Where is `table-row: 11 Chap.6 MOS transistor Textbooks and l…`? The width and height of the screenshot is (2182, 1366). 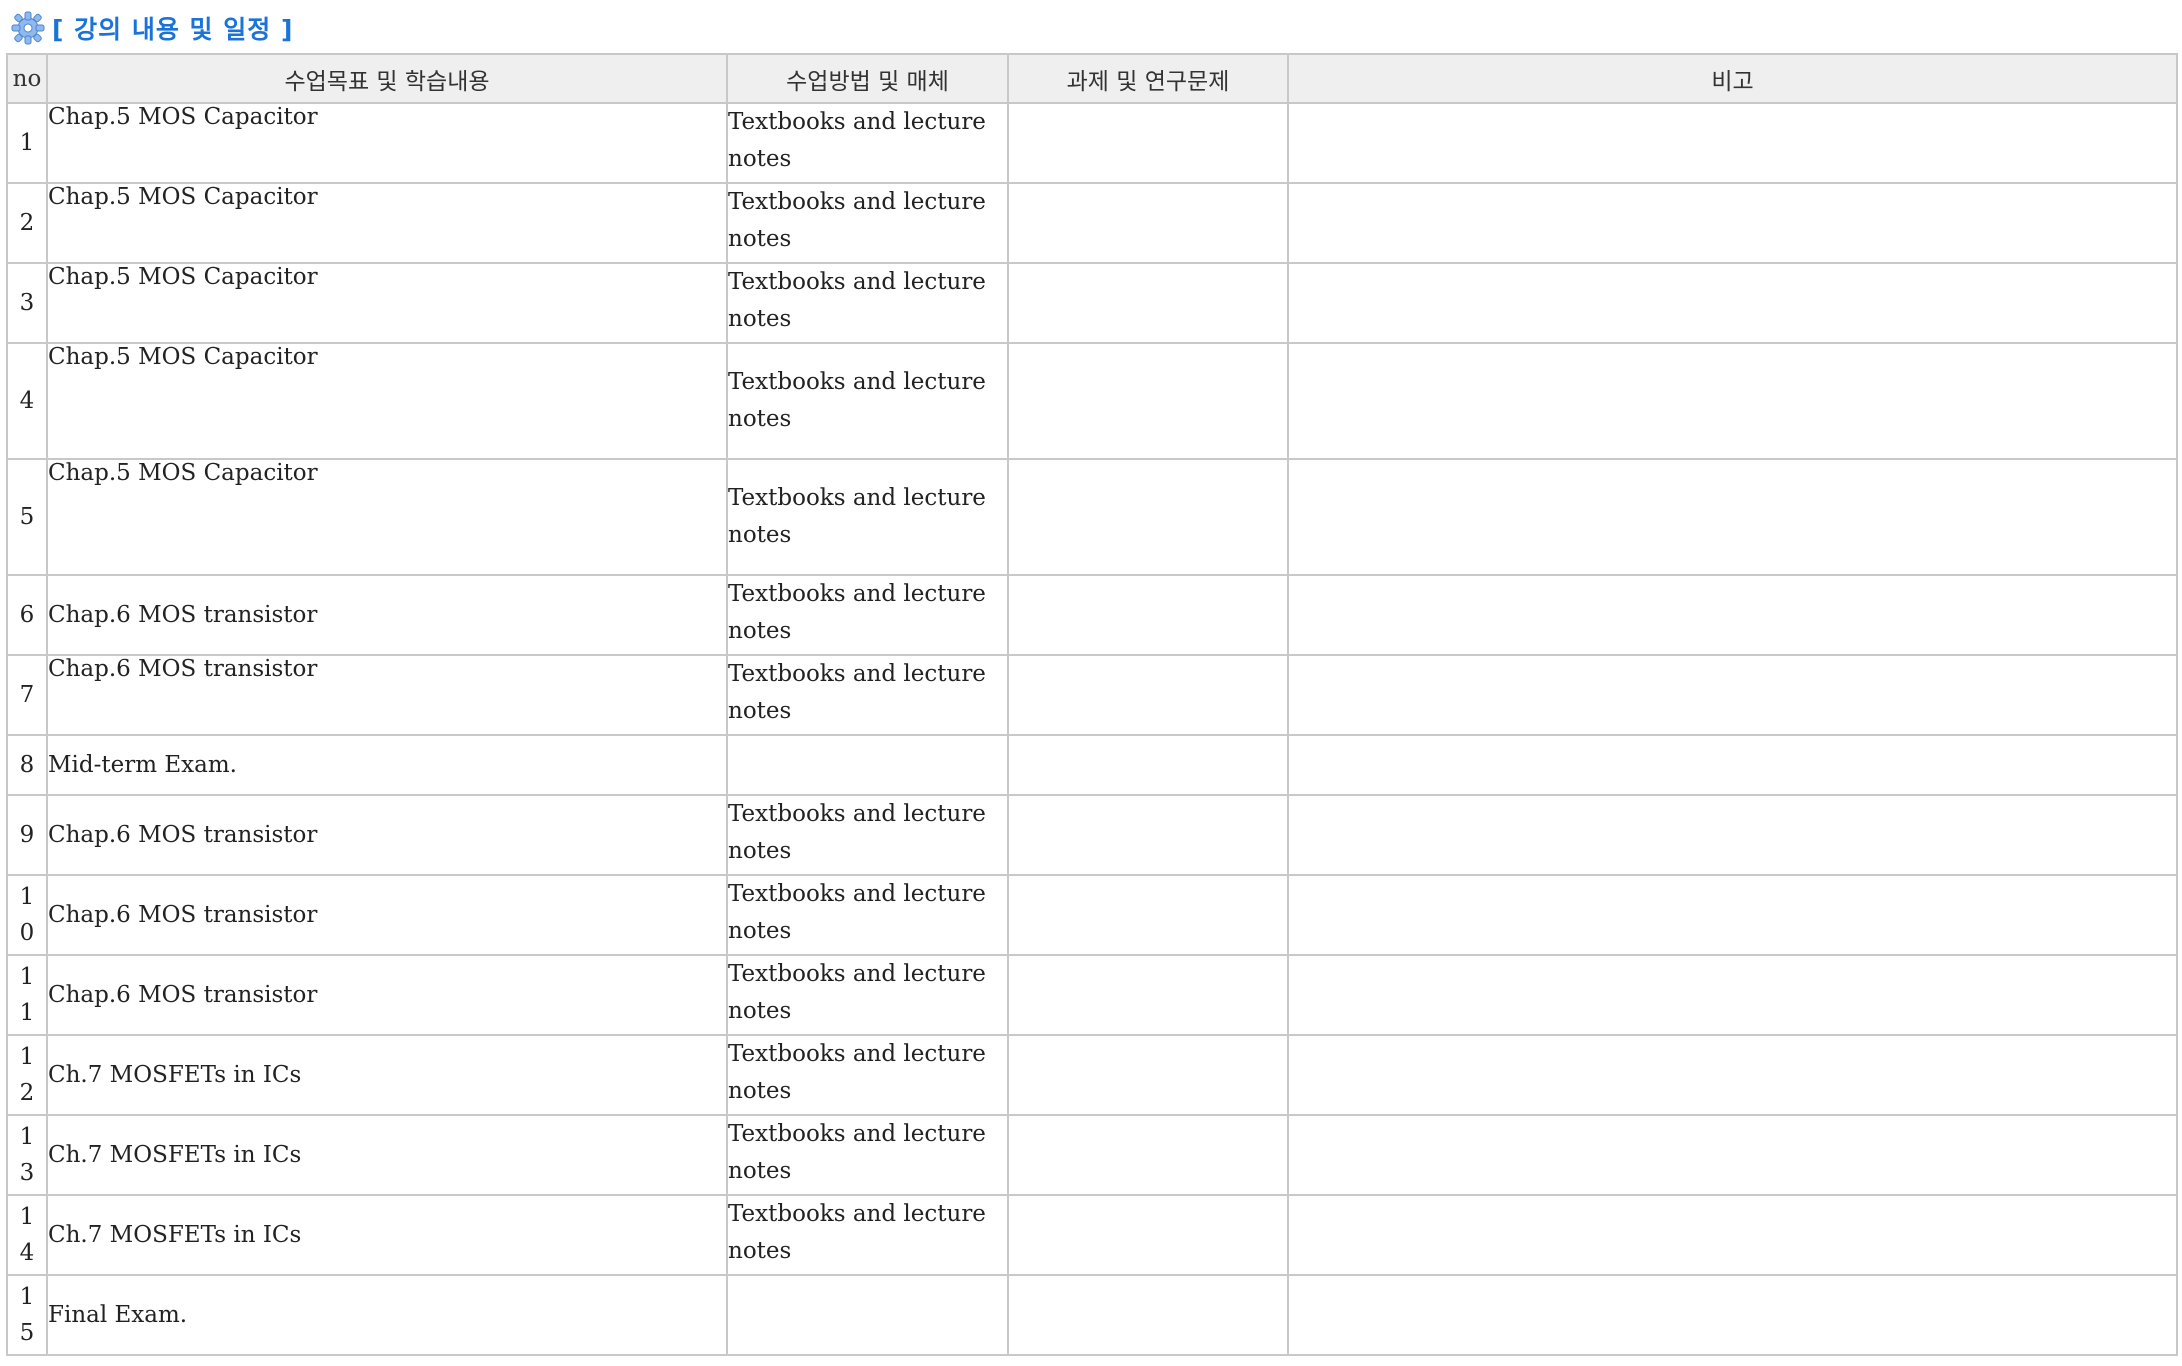 table-row: 11 Chap.6 MOS transistor Textbooks and l… is located at coordinates (1092, 995).